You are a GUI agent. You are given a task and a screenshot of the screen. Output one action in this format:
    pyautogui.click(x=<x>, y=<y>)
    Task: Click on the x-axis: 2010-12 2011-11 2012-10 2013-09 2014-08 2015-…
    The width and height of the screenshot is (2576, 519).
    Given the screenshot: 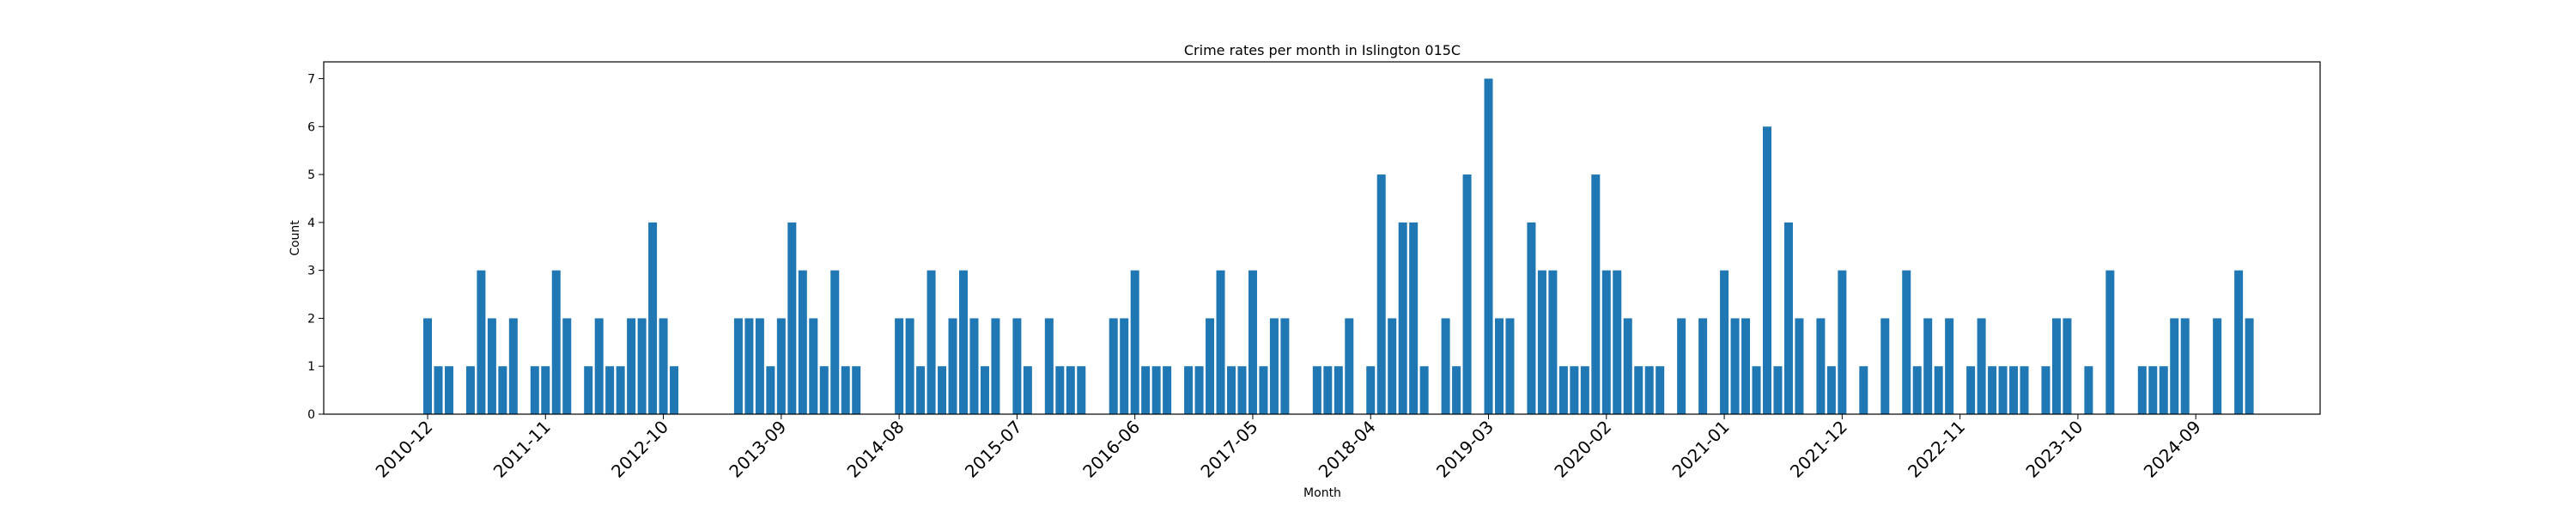 What is the action you would take?
    pyautogui.click(x=1288, y=448)
    